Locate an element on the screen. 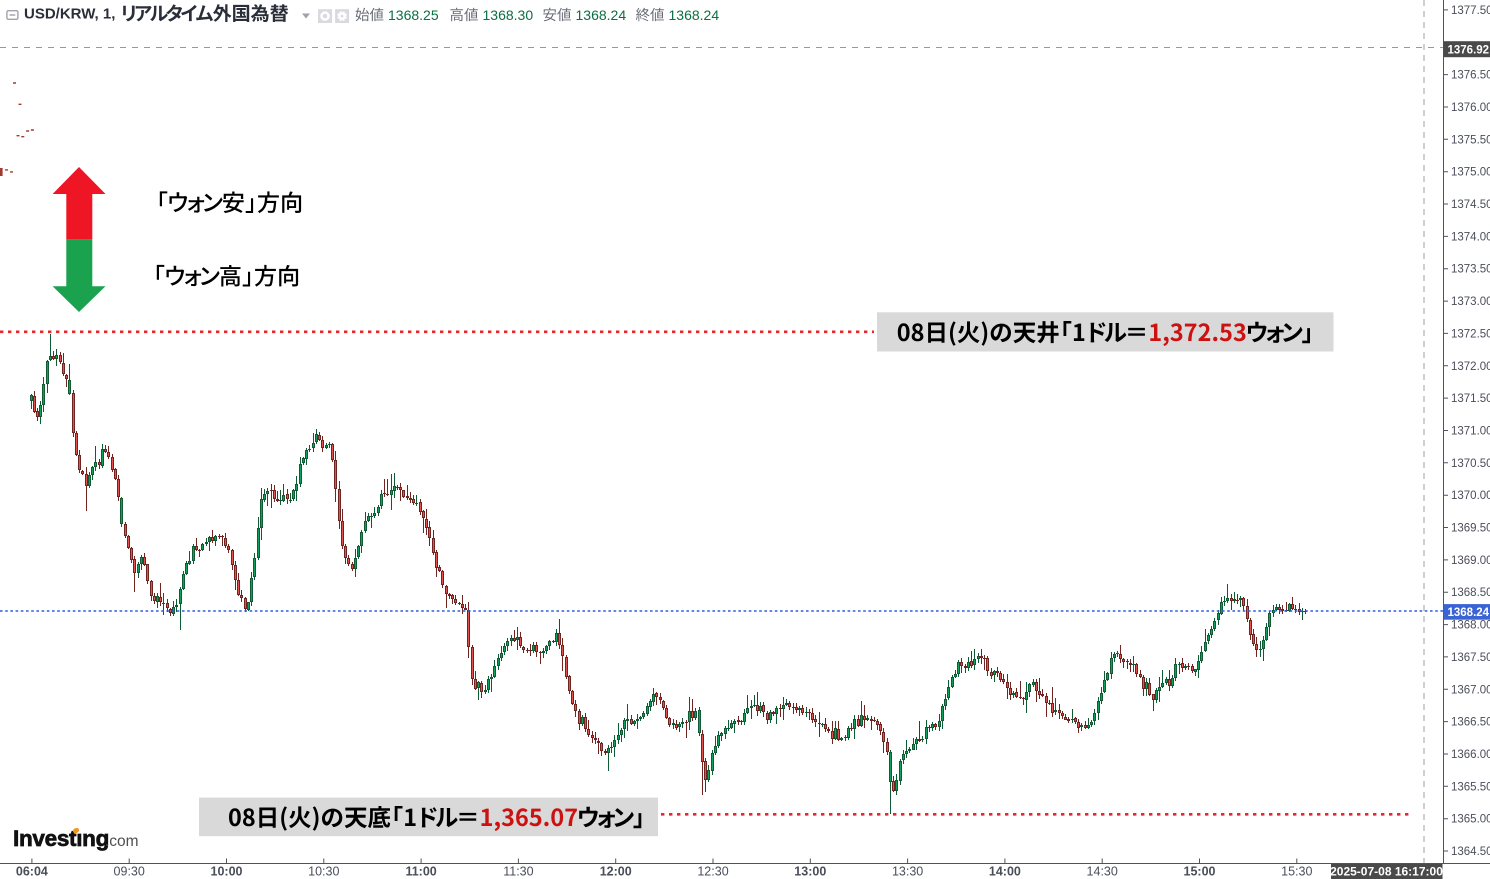 The width and height of the screenshot is (1490, 879). svg-text: Investıng is located at coordinates (61, 838).